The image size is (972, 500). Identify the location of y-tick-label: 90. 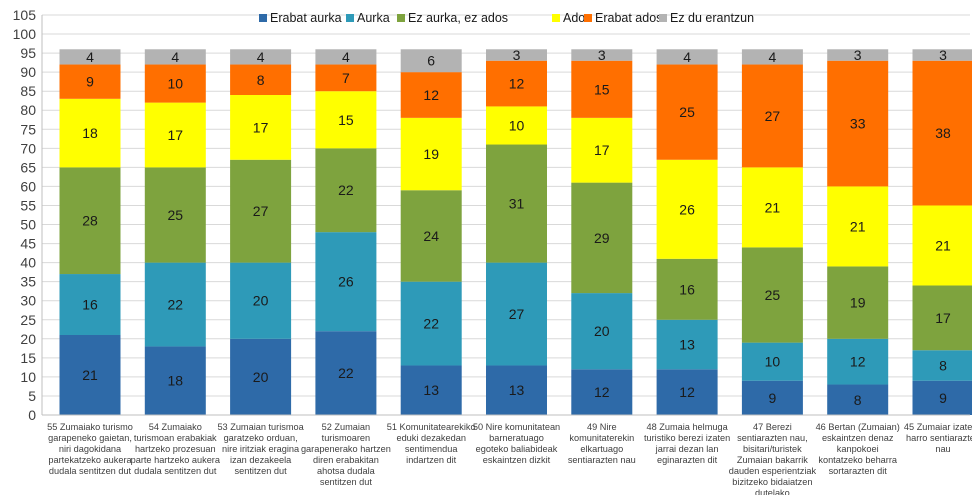
(28, 72).